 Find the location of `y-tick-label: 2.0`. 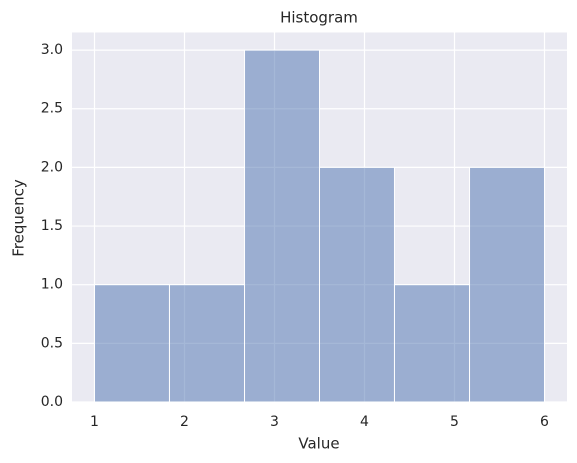

y-tick-label: 2.0 is located at coordinates (52, 167).